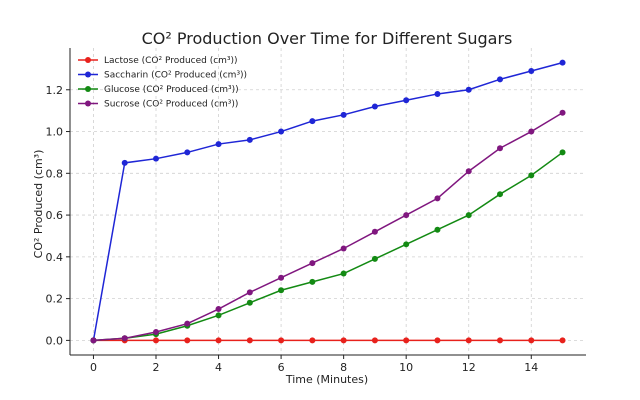 The width and height of the screenshot is (640, 400). What do you see at coordinates (55, 299) in the screenshot?
I see `y-tick-label: 0.2` at bounding box center [55, 299].